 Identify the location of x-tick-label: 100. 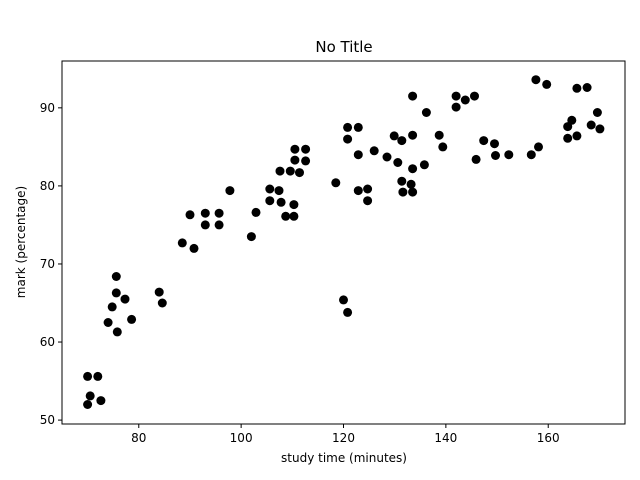
(241, 438).